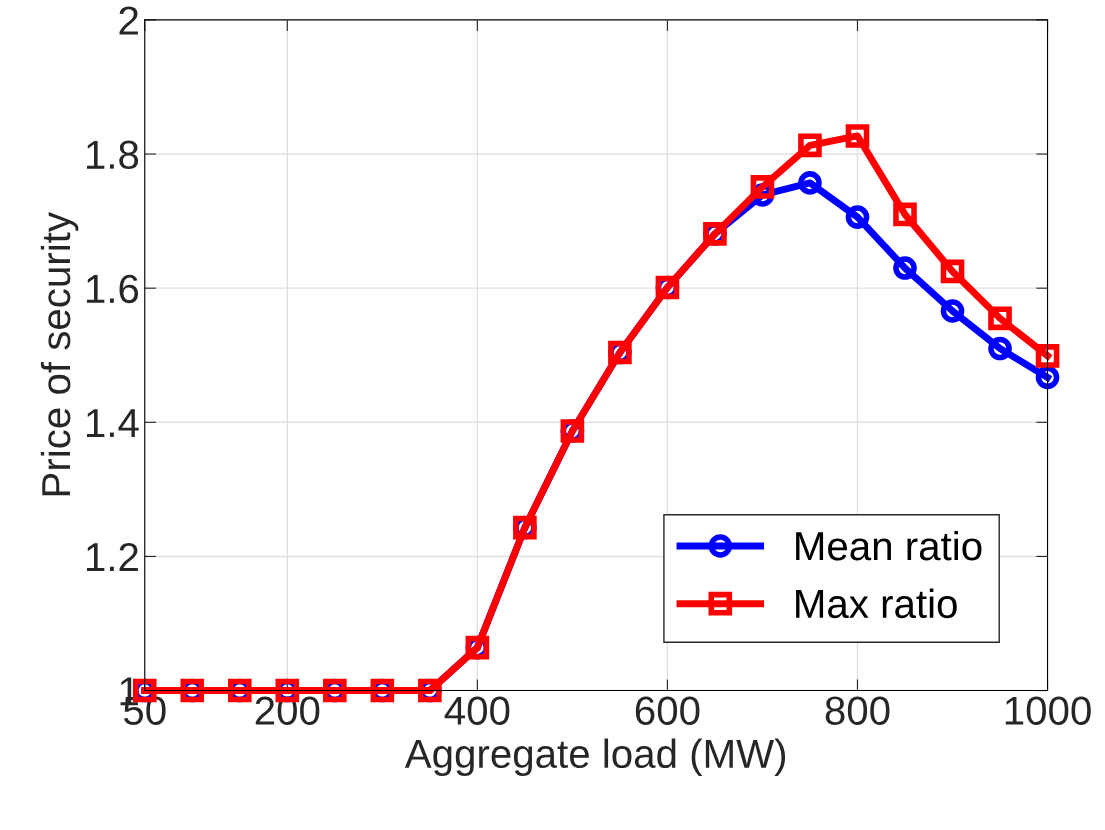 The height and width of the screenshot is (830, 1105). I want to click on x-tick-label: 400, so click(477, 711).